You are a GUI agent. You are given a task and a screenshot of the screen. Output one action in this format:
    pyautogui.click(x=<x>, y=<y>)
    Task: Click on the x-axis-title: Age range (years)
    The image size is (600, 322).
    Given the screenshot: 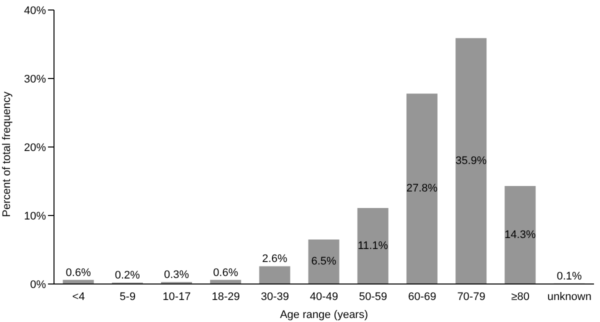 What is the action you would take?
    pyautogui.click(x=324, y=315)
    